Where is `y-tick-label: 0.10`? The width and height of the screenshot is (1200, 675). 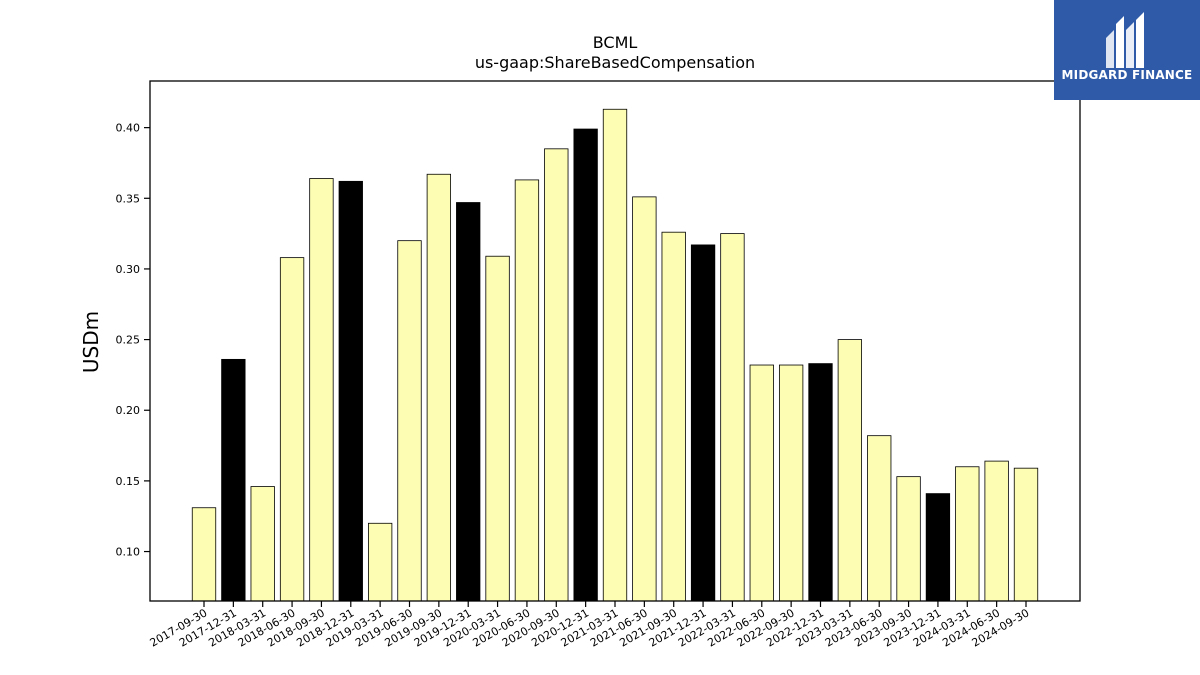
y-tick-label: 0.10 is located at coordinates (128, 552).